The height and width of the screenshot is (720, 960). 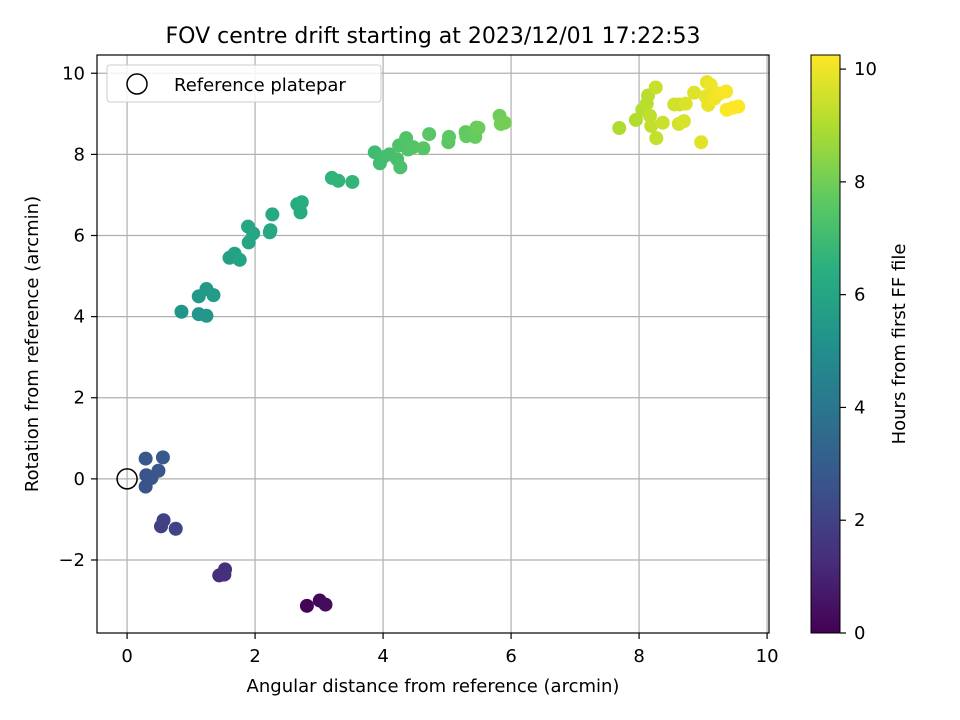 I want to click on y-tick-label: 8, so click(x=79, y=154).